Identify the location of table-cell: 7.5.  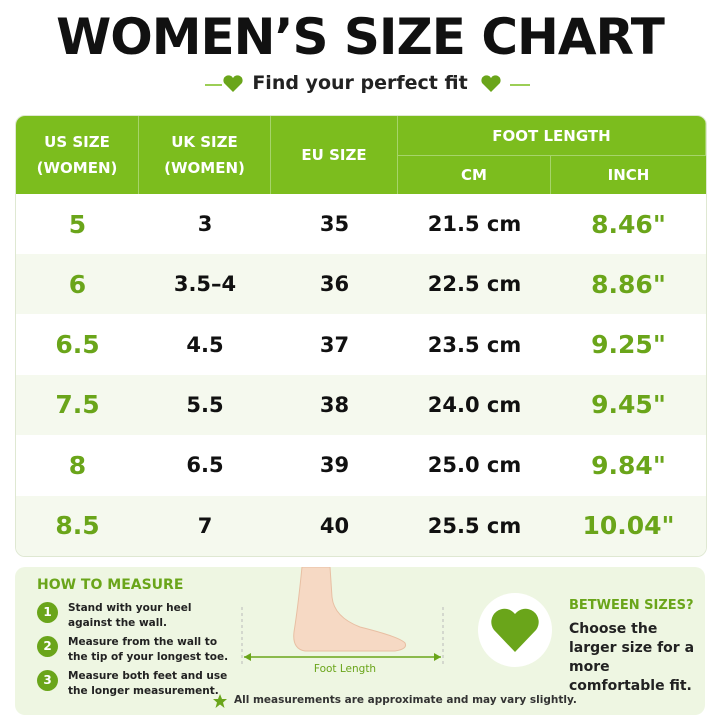
(77, 405).